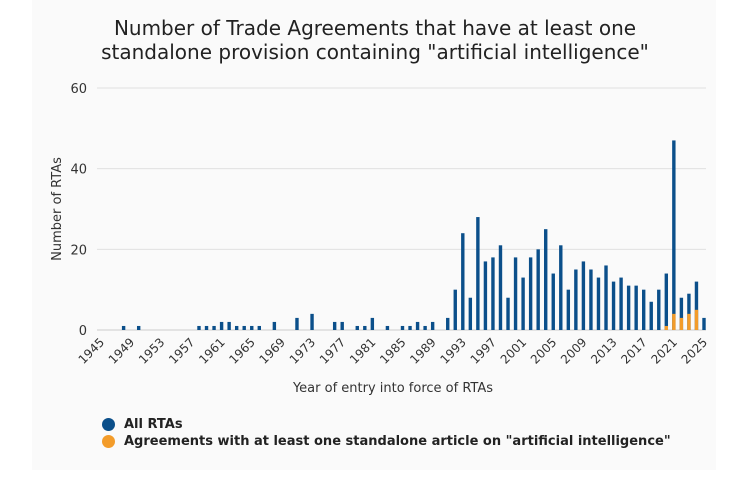 Image resolution: width=750 pixels, height=480 pixels. Describe the element at coordinates (463, 281) in the screenshot. I see `bar-all-rtas-1993` at that location.